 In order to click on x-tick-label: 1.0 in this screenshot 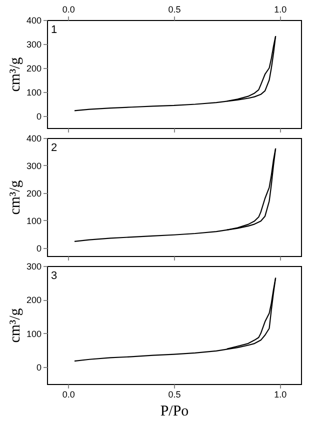, I will do `click(280, 395)`.